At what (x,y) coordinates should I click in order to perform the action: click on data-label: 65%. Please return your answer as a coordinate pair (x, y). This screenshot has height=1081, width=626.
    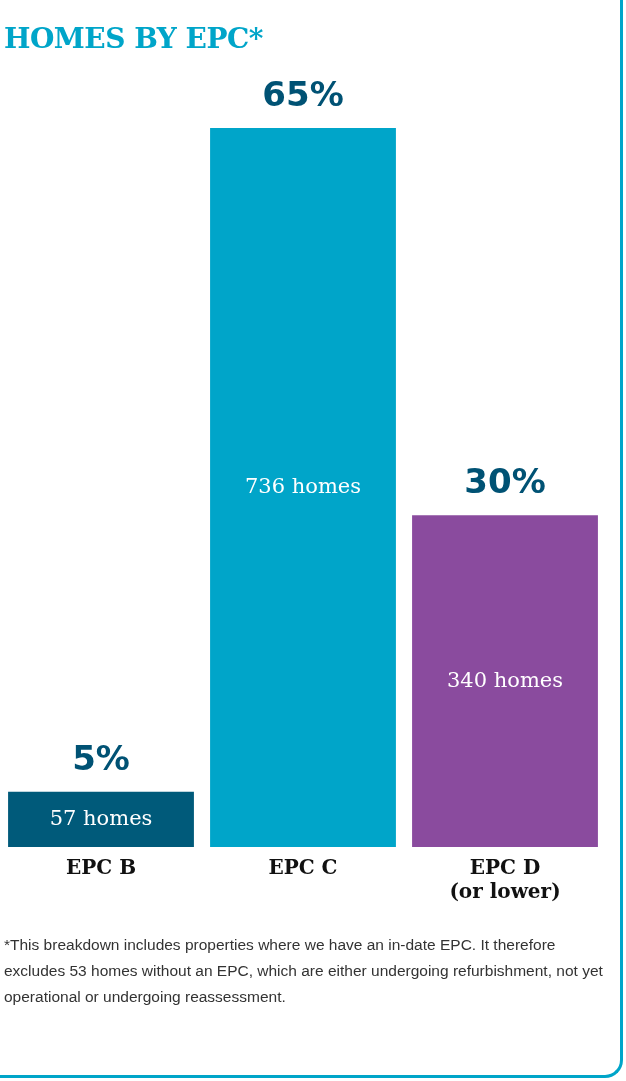
    Looking at the image, I should click on (303, 93).